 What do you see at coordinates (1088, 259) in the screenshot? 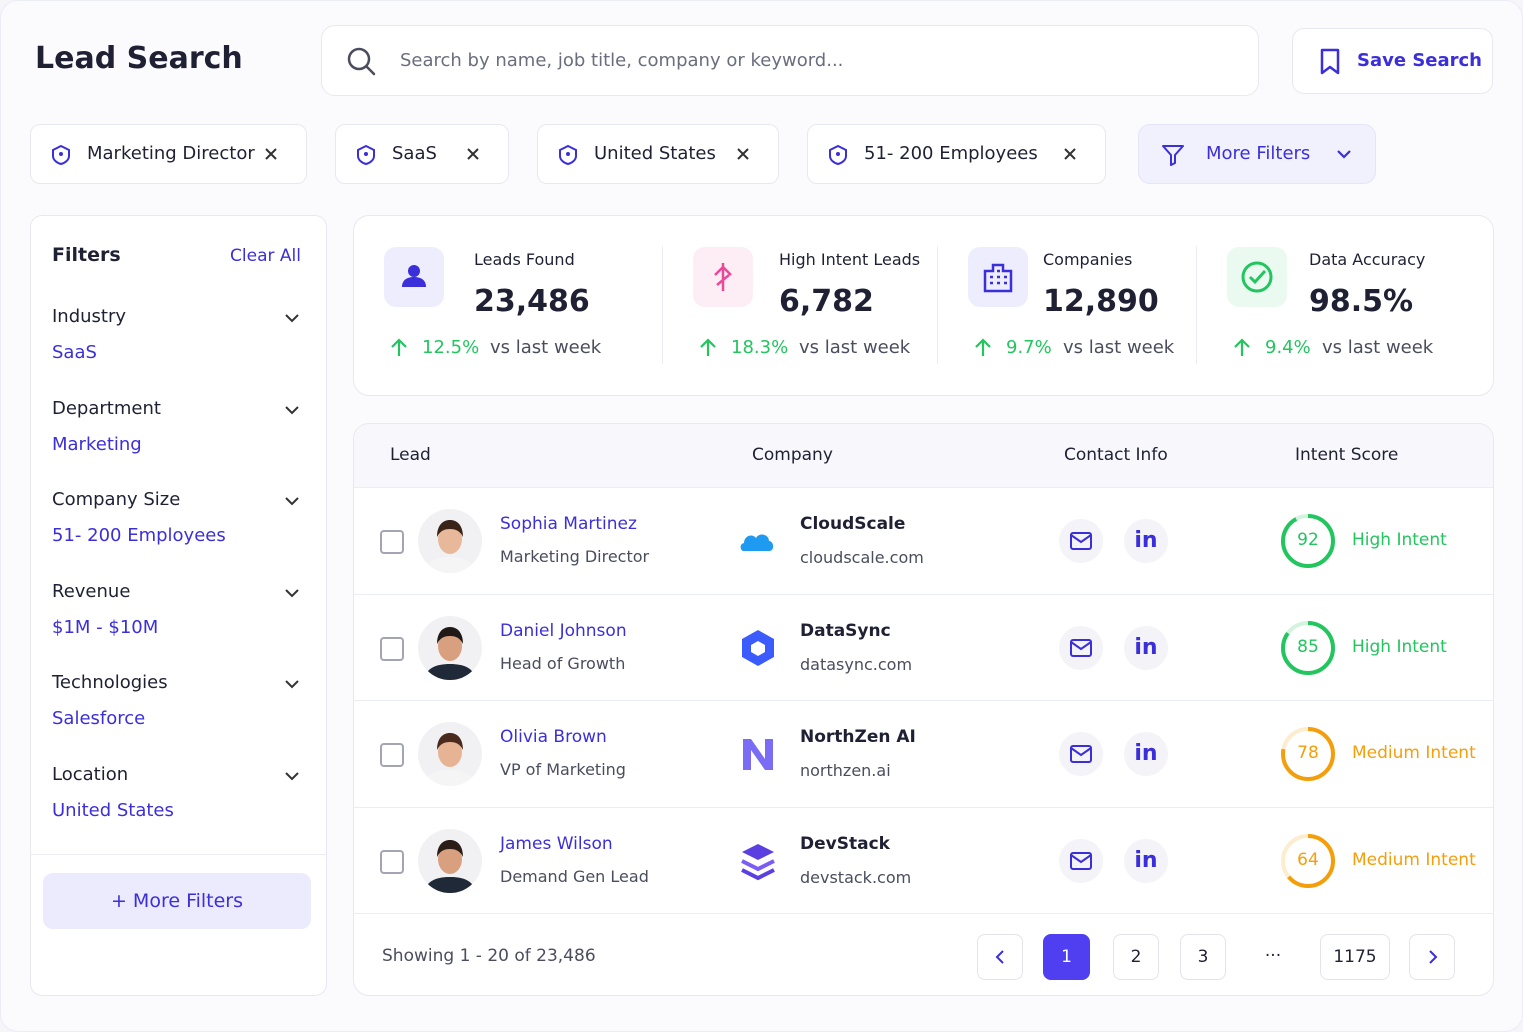
I see `stat-label: Companies` at bounding box center [1088, 259].